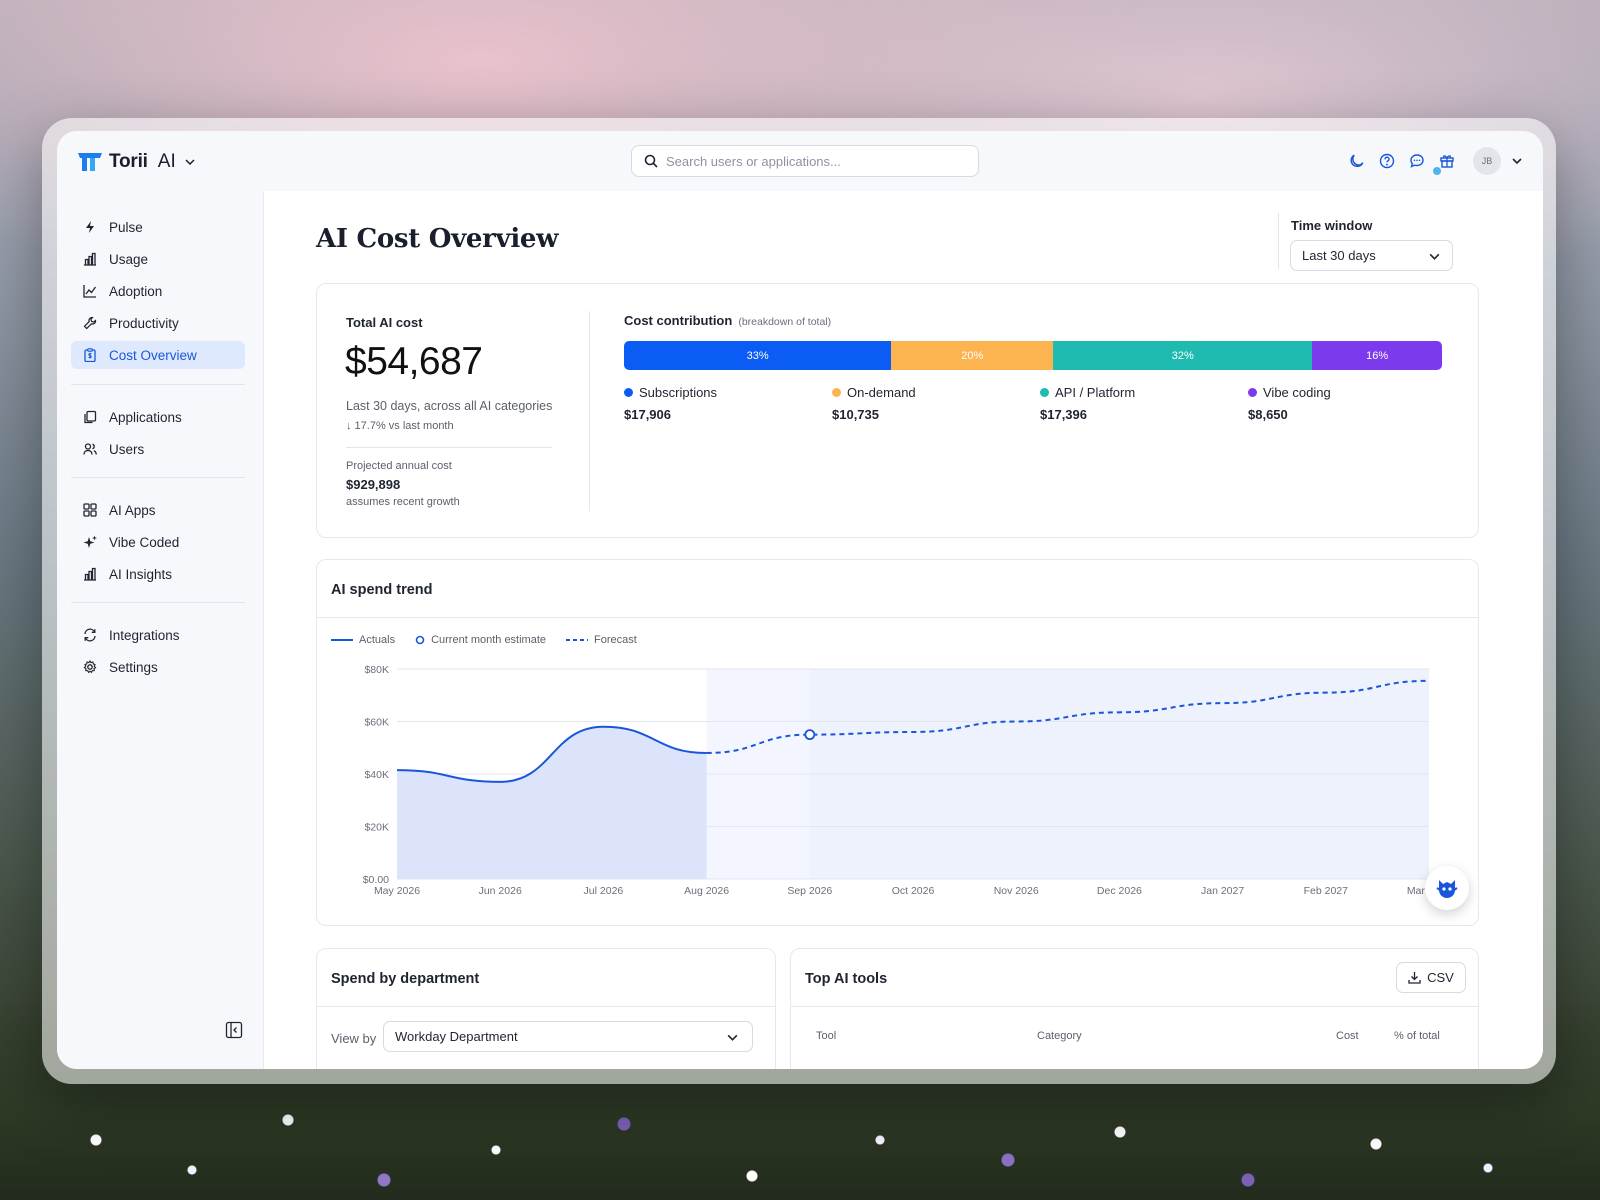  I want to click on solid-line-icon, so click(342, 640).